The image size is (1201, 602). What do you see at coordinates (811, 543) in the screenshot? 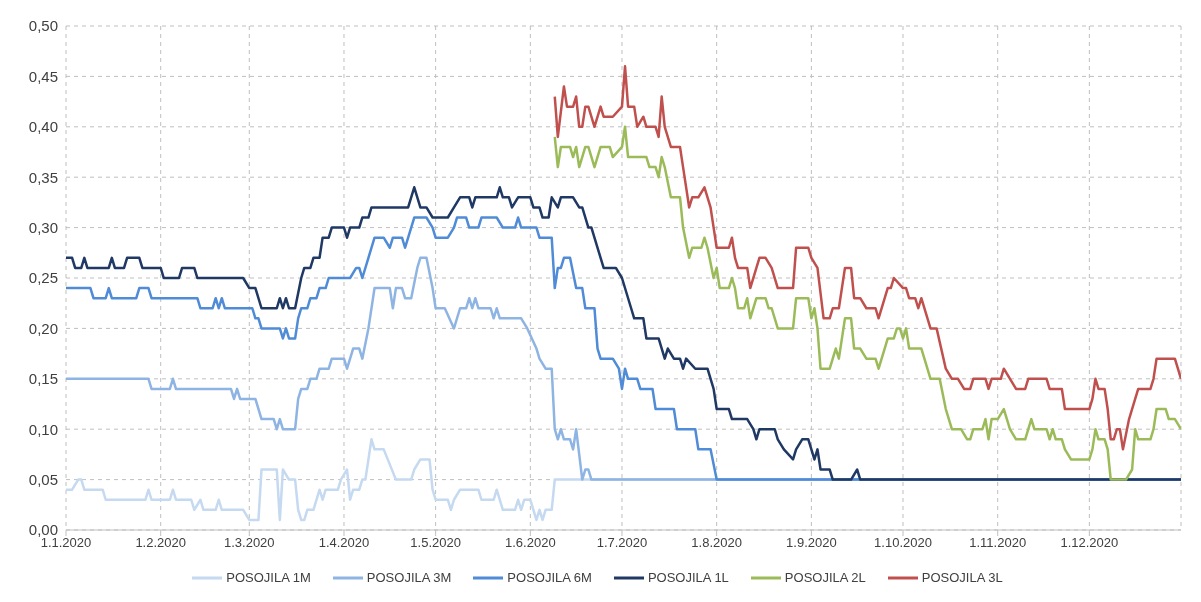
I see `x-tick-label: 1.9.2020` at bounding box center [811, 543].